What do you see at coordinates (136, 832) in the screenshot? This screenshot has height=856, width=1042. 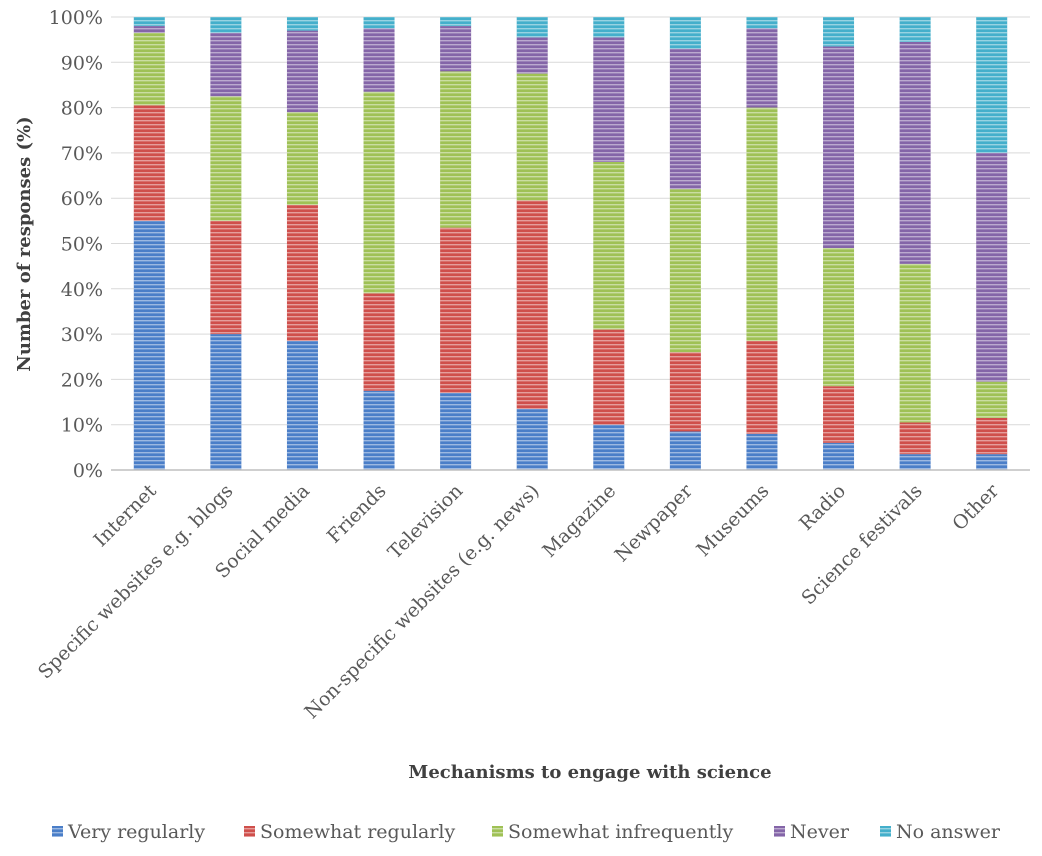 I see `legend-label: Very regularly` at bounding box center [136, 832].